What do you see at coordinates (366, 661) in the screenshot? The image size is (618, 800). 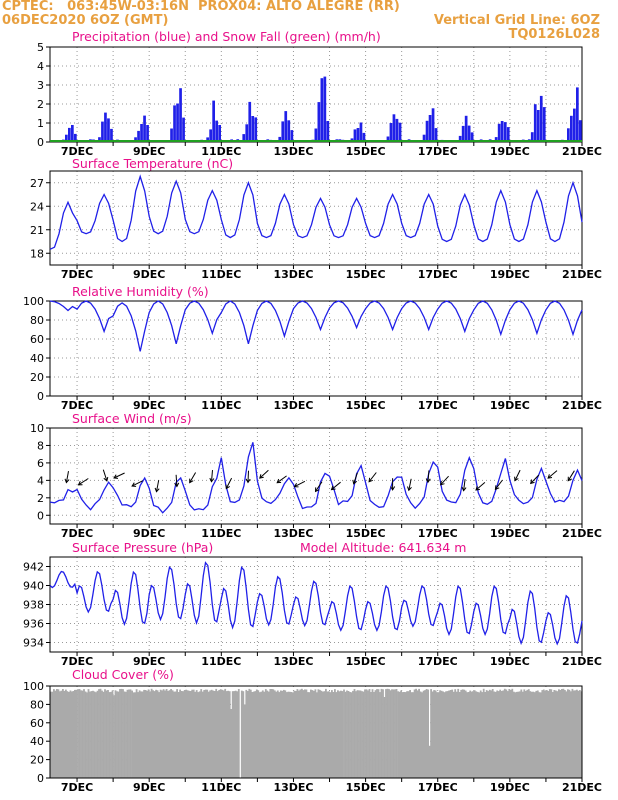 I see `x-tick-label: 15DEC` at bounding box center [366, 661].